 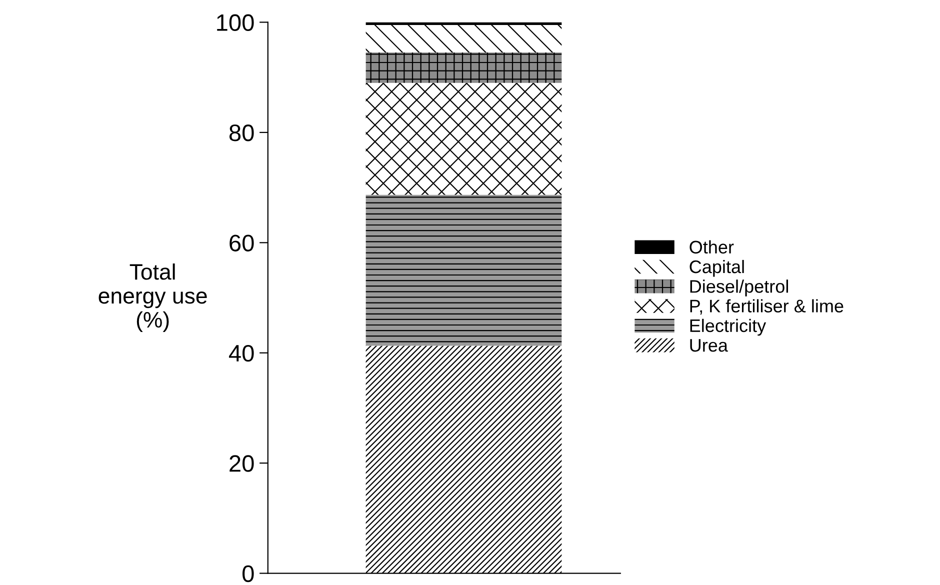 What do you see at coordinates (235, 23) in the screenshot?
I see `y-tick-label: 100` at bounding box center [235, 23].